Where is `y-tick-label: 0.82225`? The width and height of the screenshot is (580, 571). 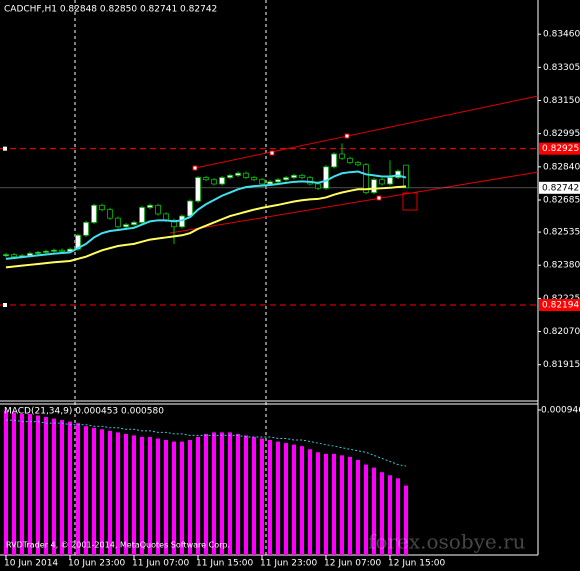 y-tick-label: 0.82225 is located at coordinates (561, 299).